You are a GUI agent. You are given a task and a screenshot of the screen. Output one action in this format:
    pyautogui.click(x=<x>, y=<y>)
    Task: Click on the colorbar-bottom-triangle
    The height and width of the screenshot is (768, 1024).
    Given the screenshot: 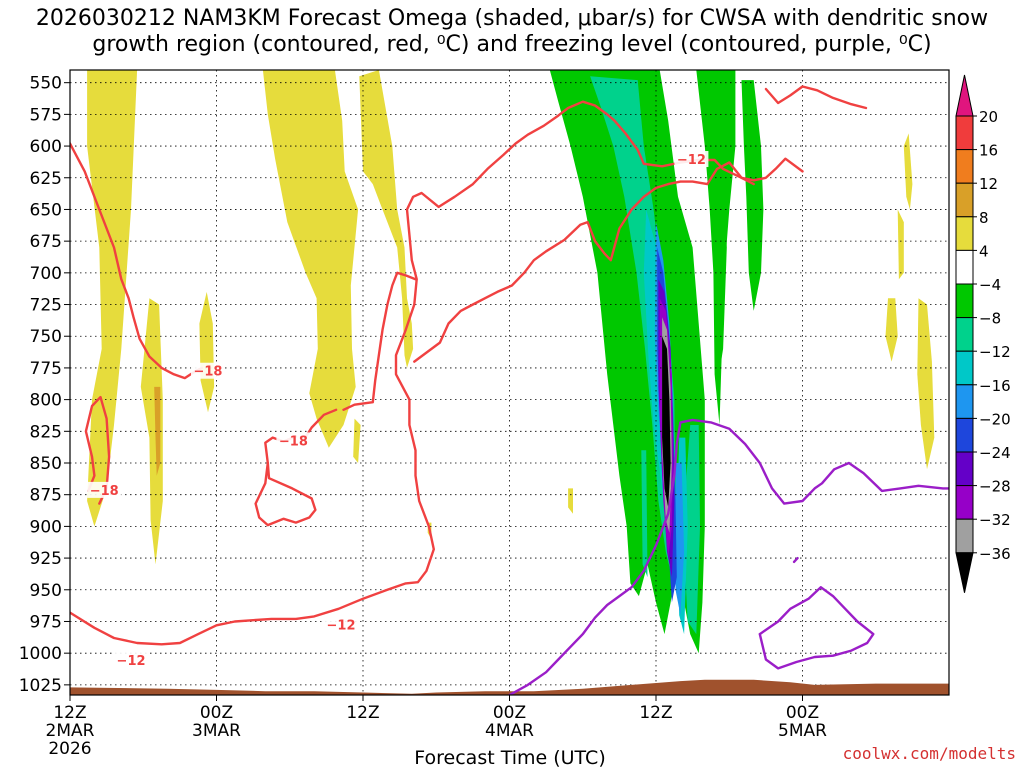 What is the action you would take?
    pyautogui.click(x=964, y=572)
    